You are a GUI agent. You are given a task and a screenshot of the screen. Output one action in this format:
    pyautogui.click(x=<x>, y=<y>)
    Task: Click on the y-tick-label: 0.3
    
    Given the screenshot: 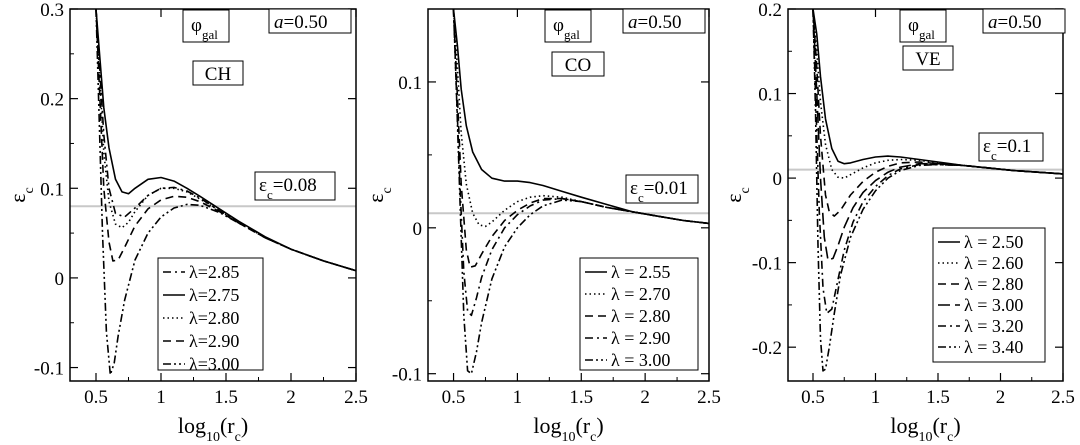 What is the action you would take?
    pyautogui.click(x=52, y=10)
    